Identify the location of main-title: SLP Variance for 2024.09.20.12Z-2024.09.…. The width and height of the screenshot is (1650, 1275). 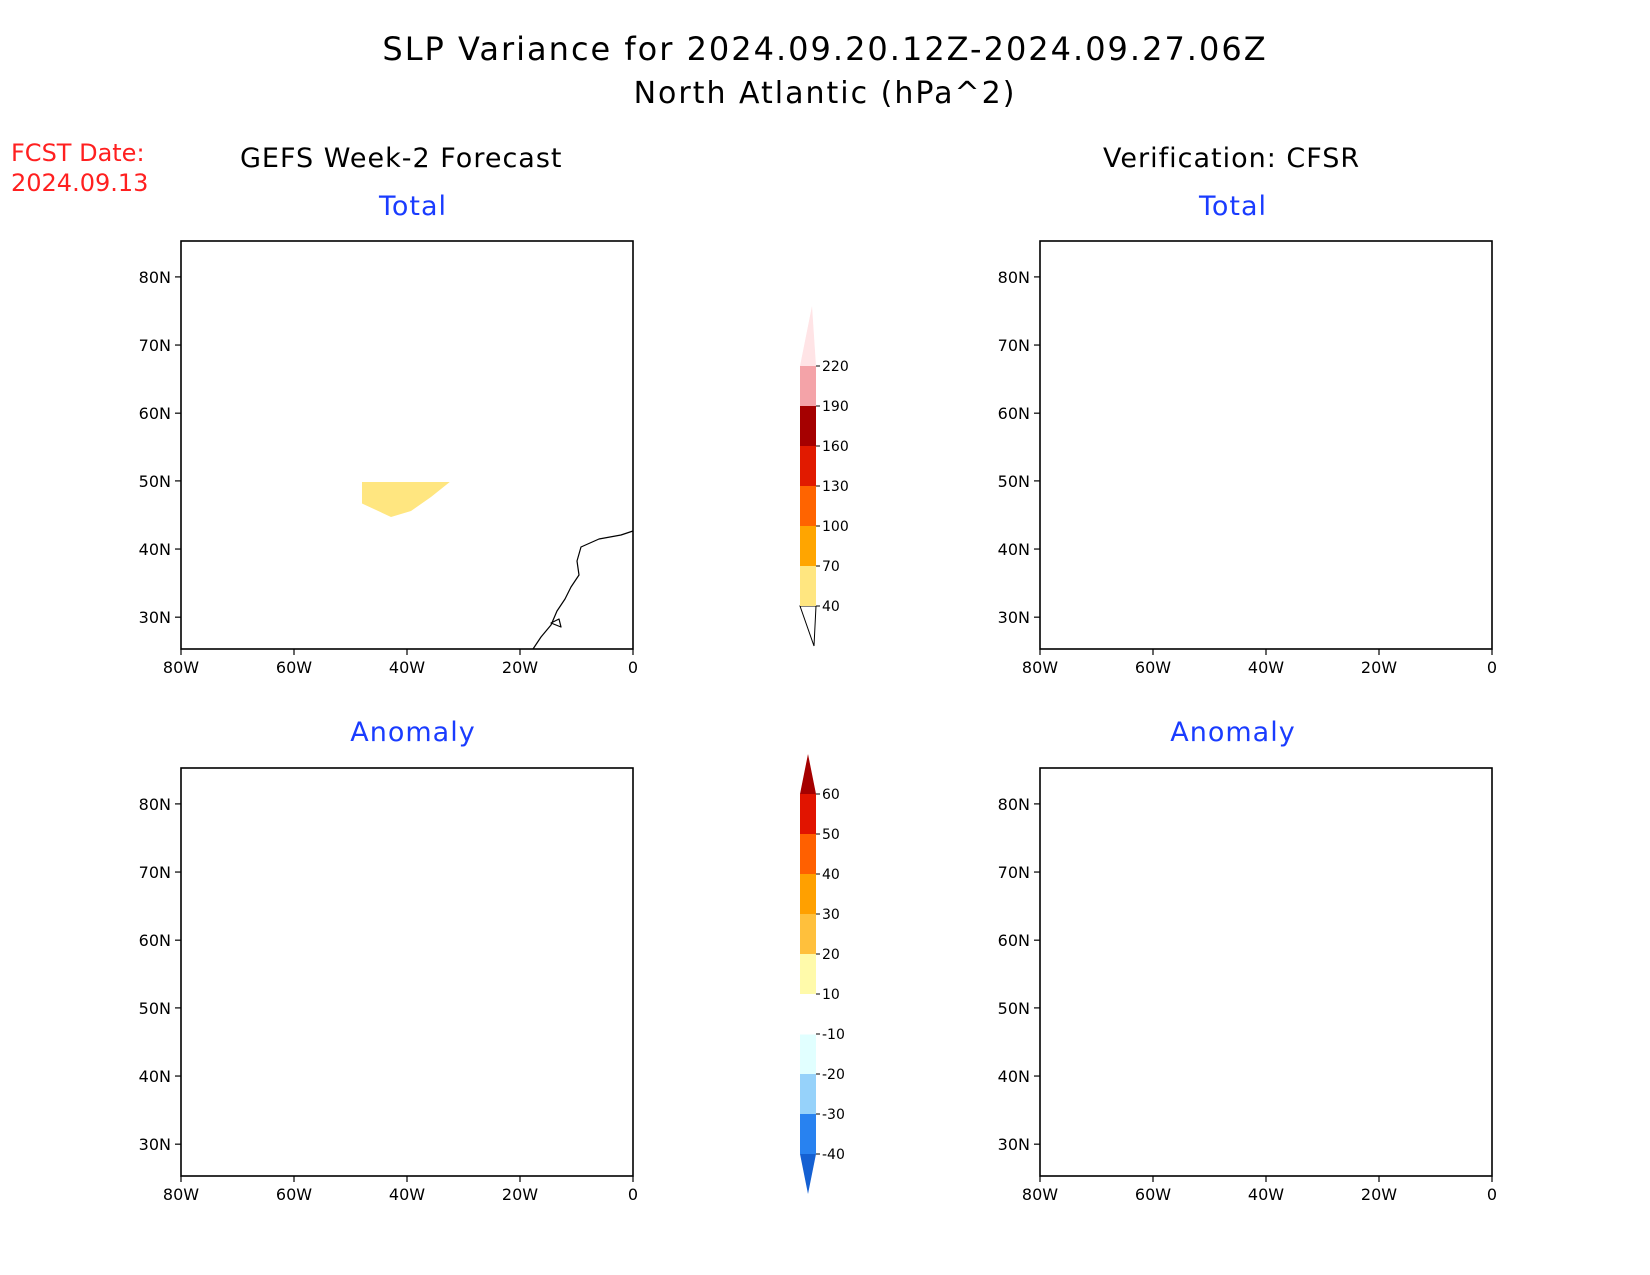
(825, 49).